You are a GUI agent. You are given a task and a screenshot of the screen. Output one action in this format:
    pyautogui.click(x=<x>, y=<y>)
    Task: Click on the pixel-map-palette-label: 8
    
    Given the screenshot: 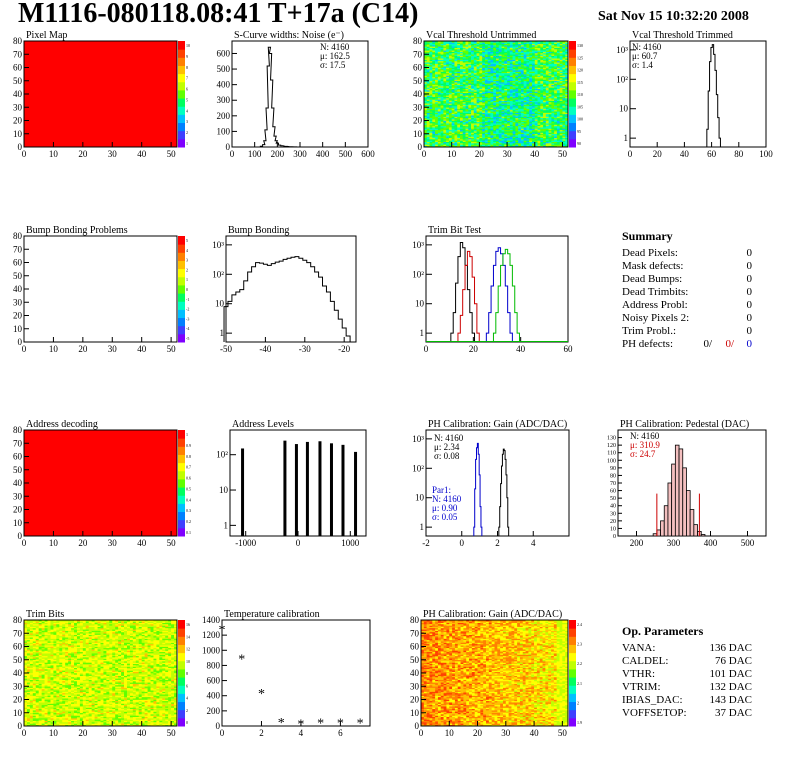 What is the action you would take?
    pyautogui.click(x=187, y=67)
    